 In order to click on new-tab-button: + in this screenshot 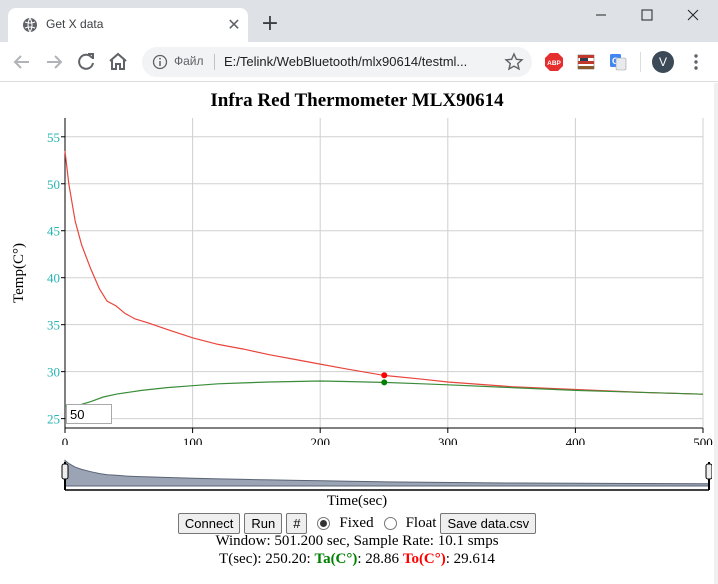, I will do `click(270, 23)`.